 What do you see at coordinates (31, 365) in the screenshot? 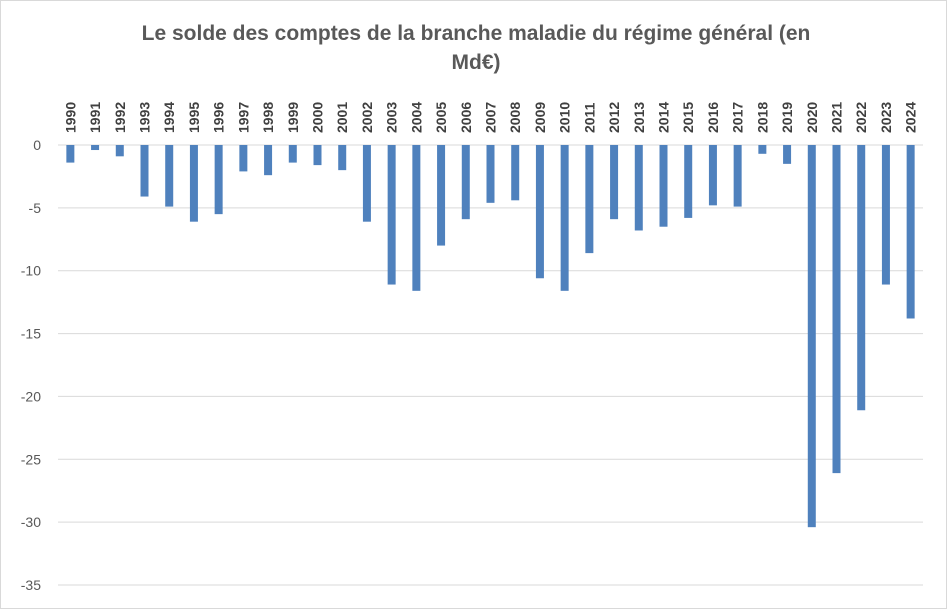
I see `y-axis-ticks: 0 -5 -10 -15 -20 -25 -30 -35` at bounding box center [31, 365].